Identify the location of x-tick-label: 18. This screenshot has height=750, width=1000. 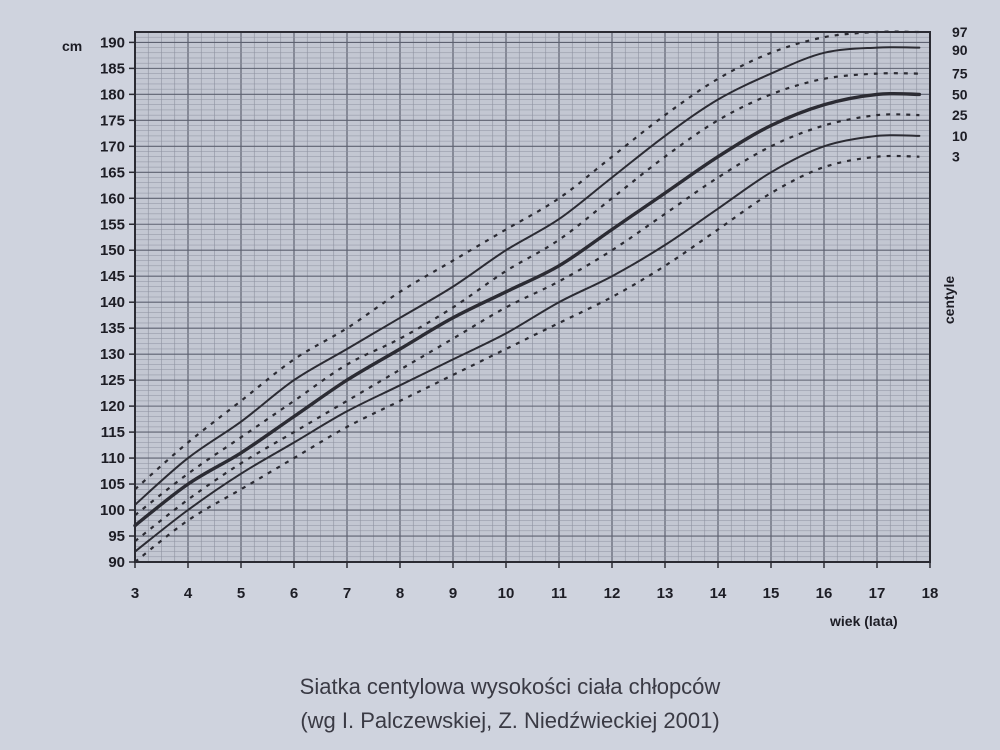
(930, 593).